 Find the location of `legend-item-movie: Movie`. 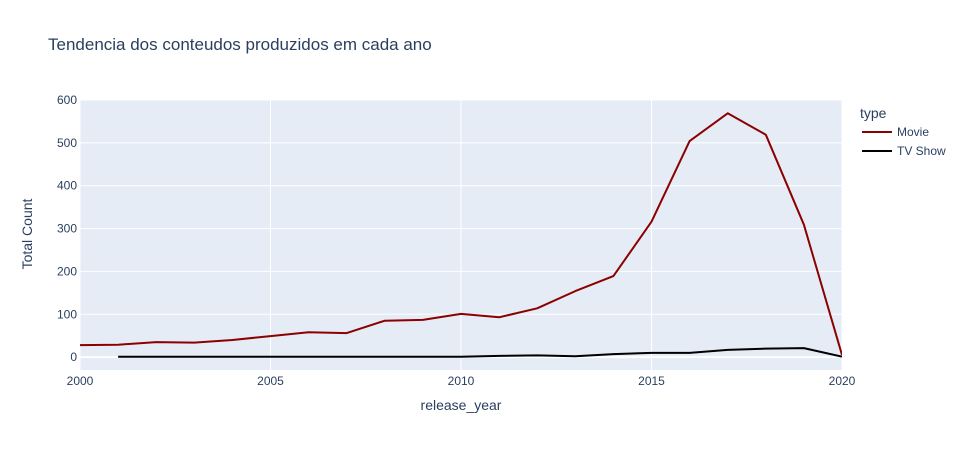

legend-item-movie: Movie is located at coordinates (895, 132).